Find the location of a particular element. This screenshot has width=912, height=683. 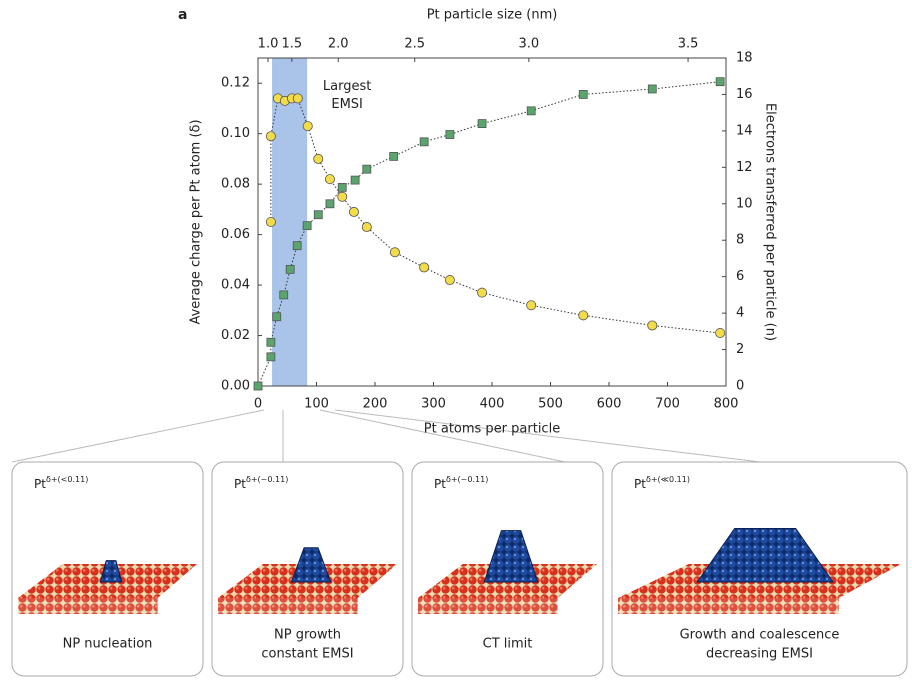

panel-caption: NP growth is located at coordinates (307, 635).